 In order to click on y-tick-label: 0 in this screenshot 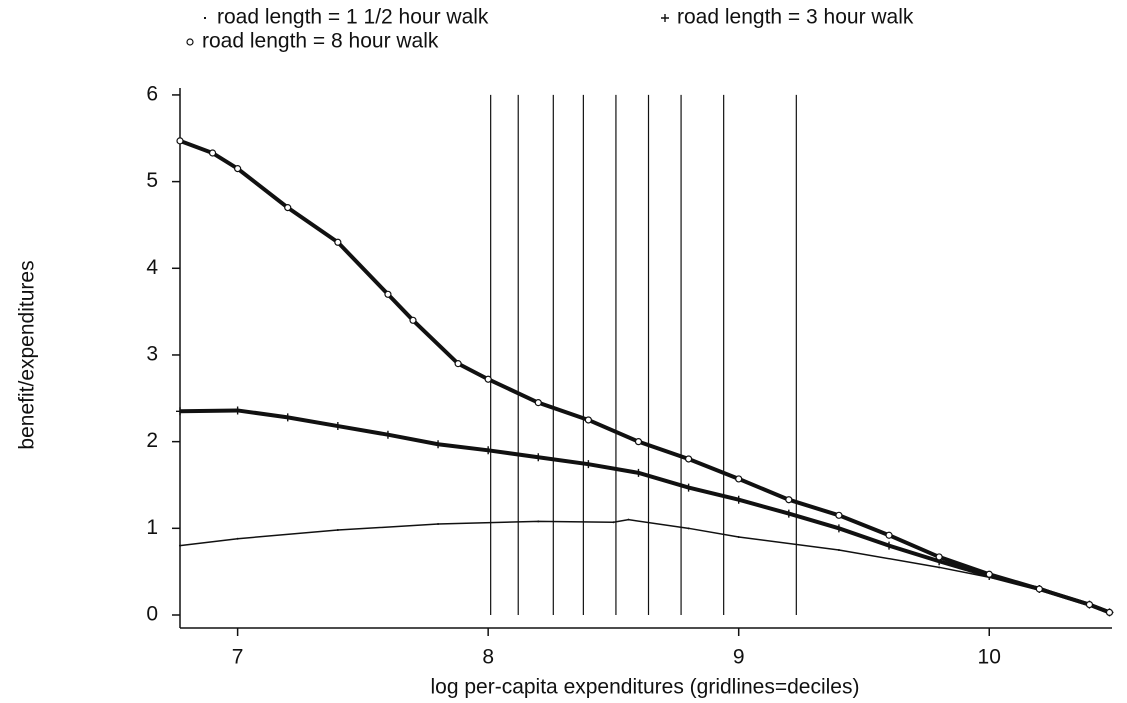, I will do `click(152, 614)`.